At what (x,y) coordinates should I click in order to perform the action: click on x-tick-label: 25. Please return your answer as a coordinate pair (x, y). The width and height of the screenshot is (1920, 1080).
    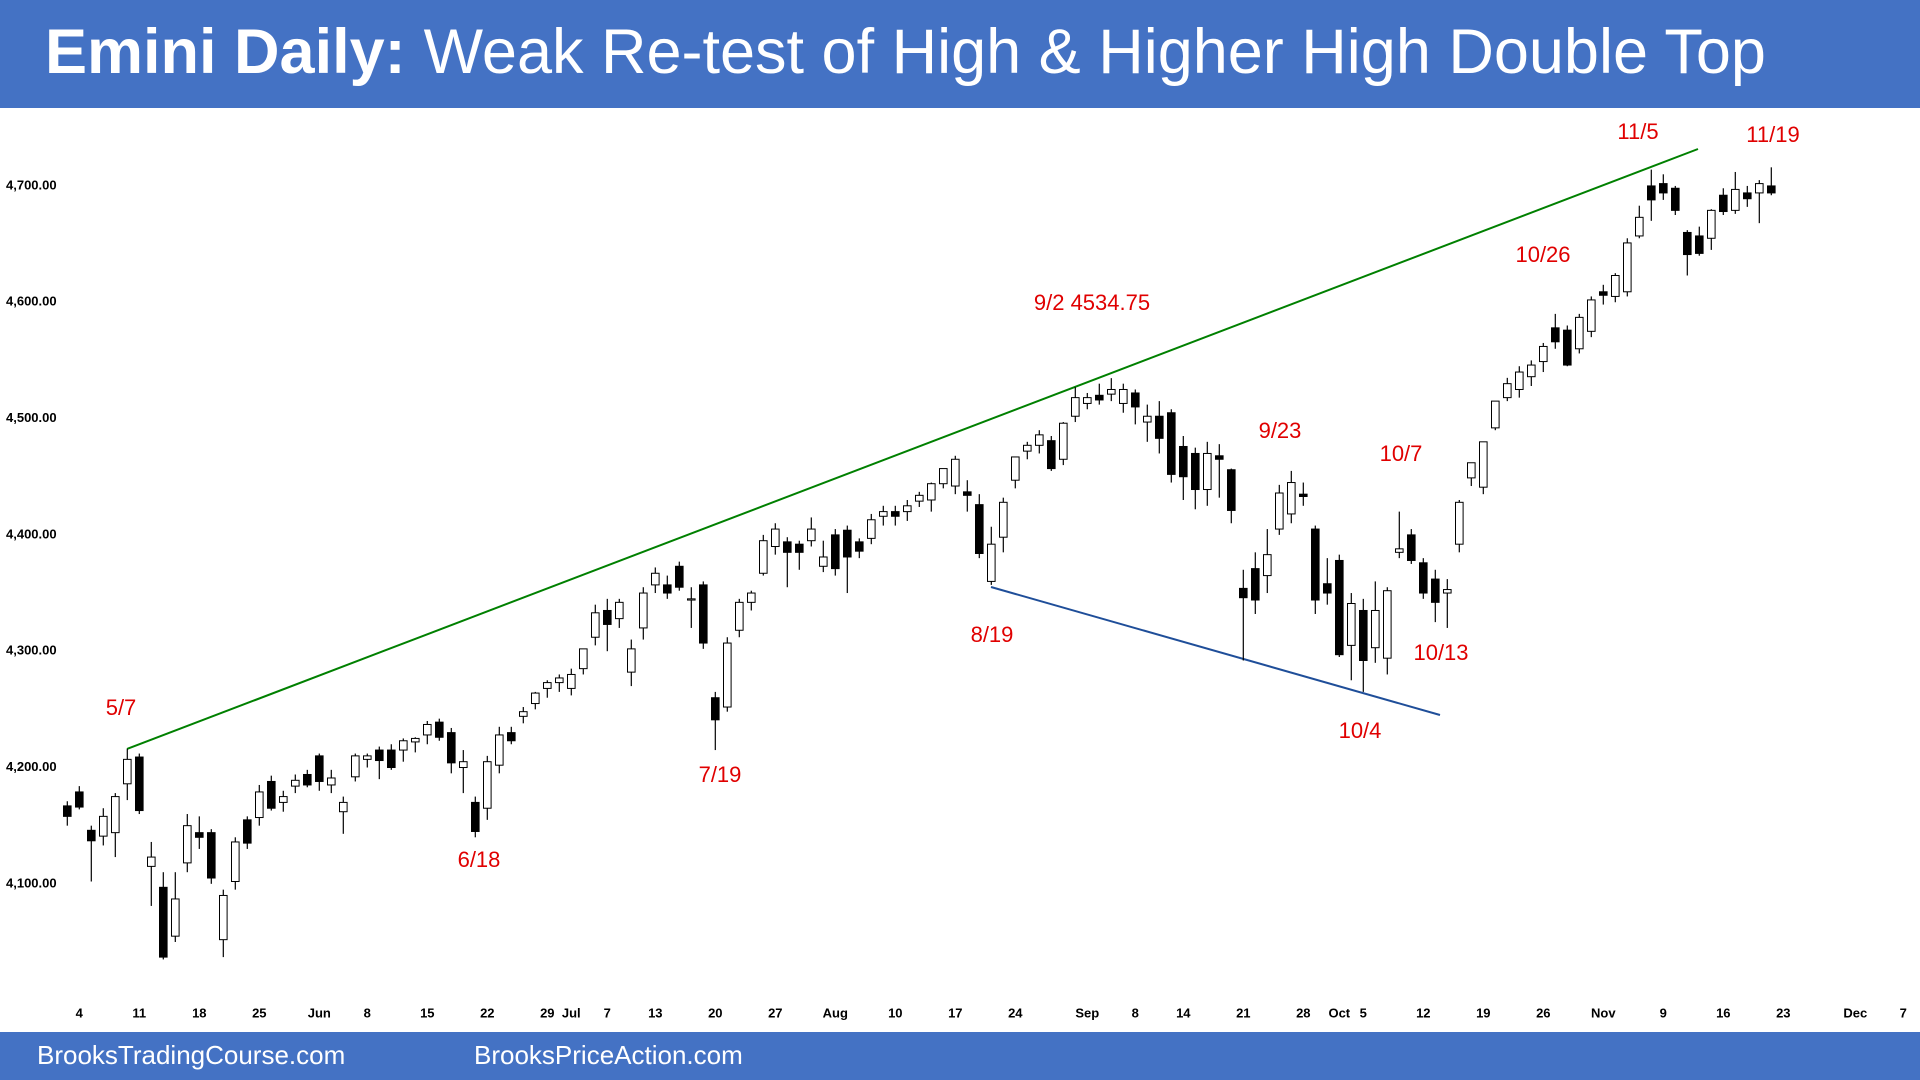
    Looking at the image, I should click on (259, 1012).